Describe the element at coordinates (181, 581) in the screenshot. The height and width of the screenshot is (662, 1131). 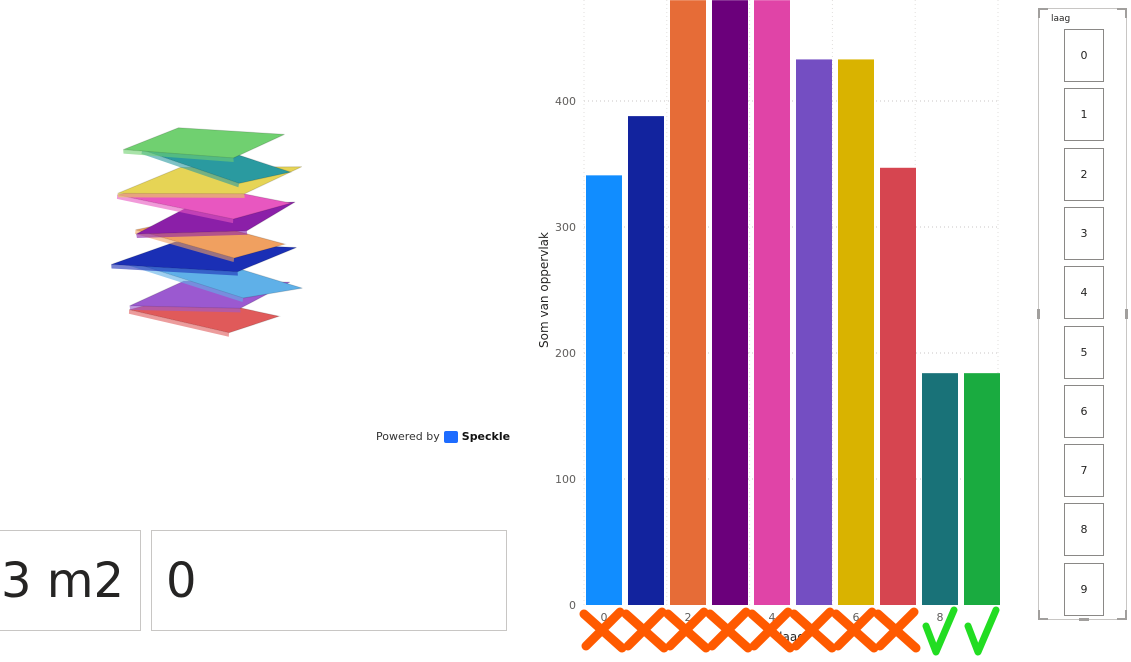
I see `count-card-value: 0` at that location.